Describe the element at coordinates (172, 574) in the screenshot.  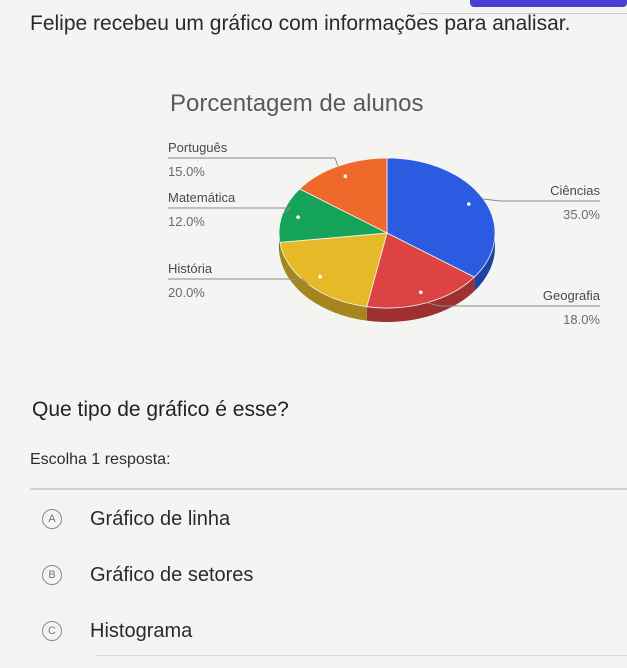
I see `option-b-text: Gráfico de setores` at that location.